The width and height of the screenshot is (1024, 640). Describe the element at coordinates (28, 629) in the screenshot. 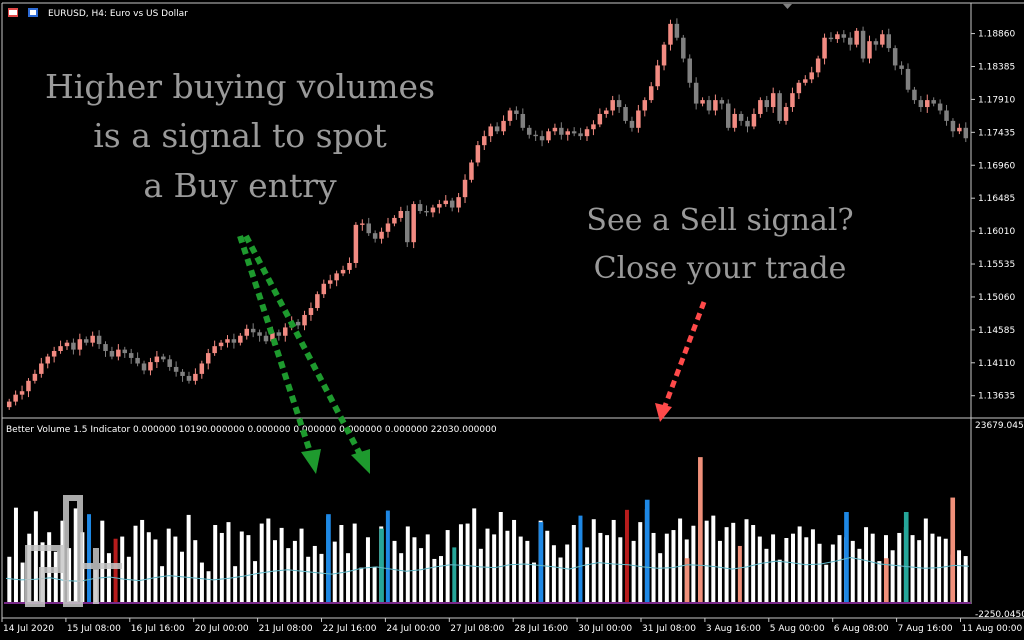

I see `time-tick-label: 14 Jul 2020` at that location.